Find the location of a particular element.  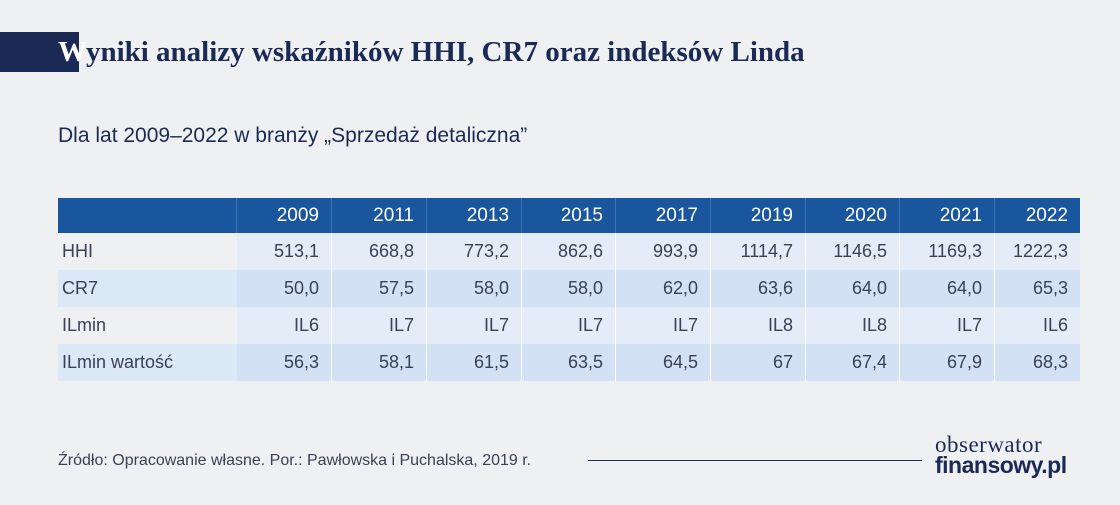

column-header-2017: 2017 is located at coordinates (663, 215).